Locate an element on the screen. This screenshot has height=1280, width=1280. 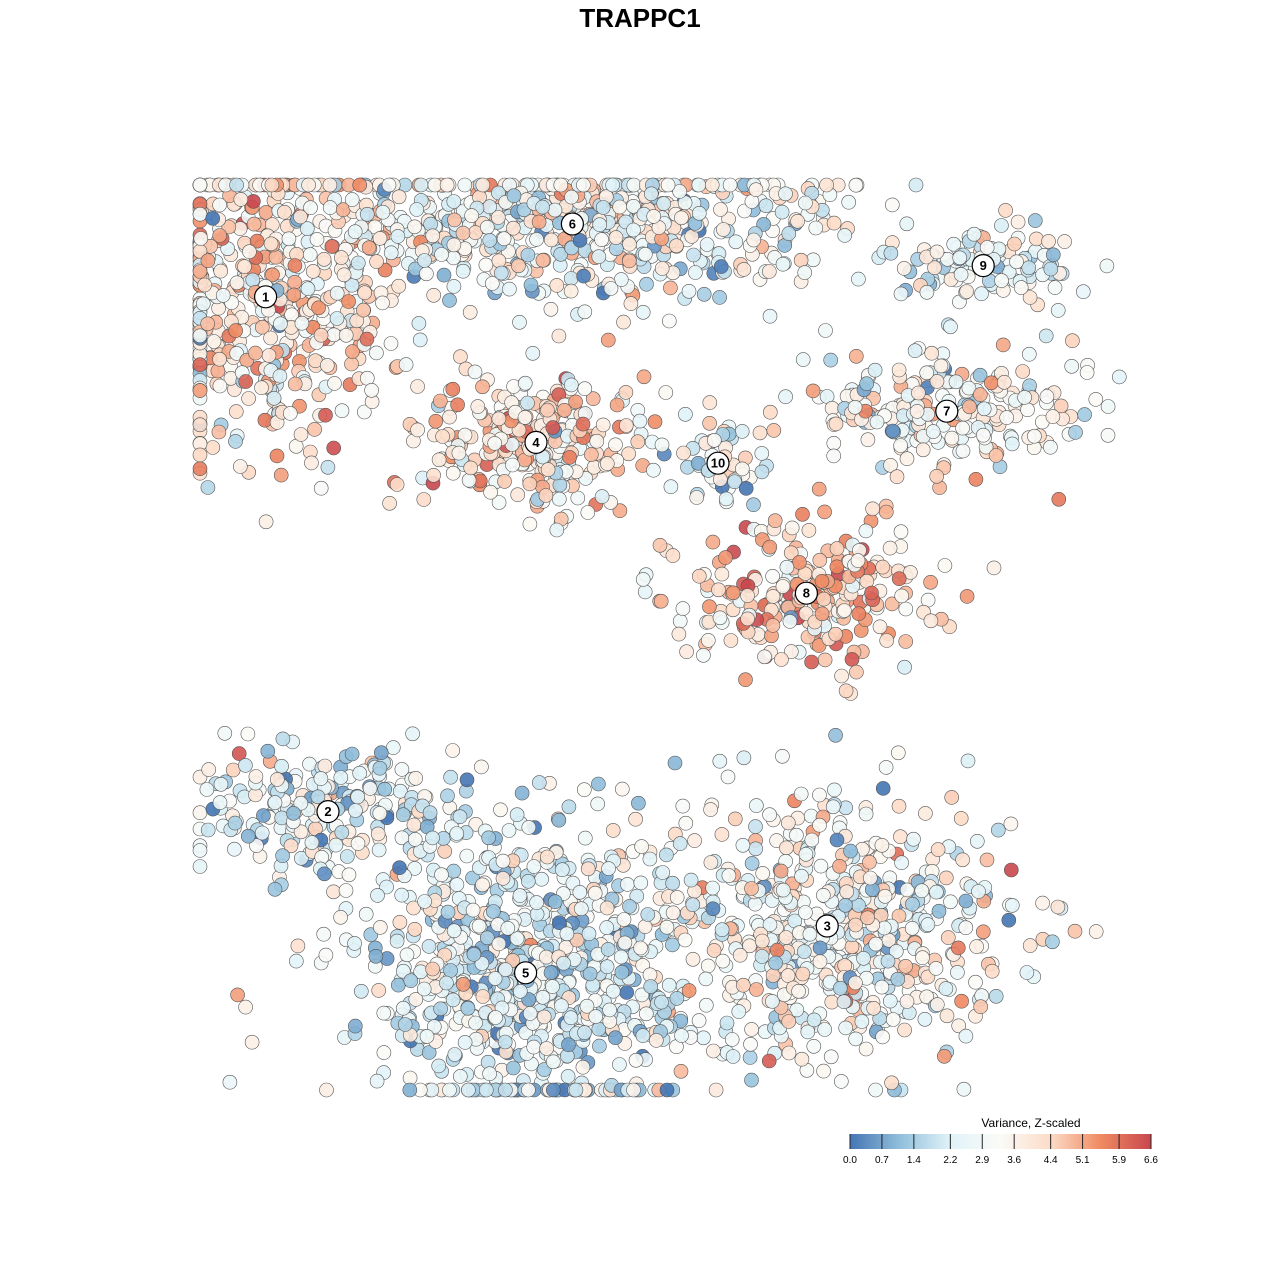
cluster-label-1: 1 is located at coordinates (266, 297).